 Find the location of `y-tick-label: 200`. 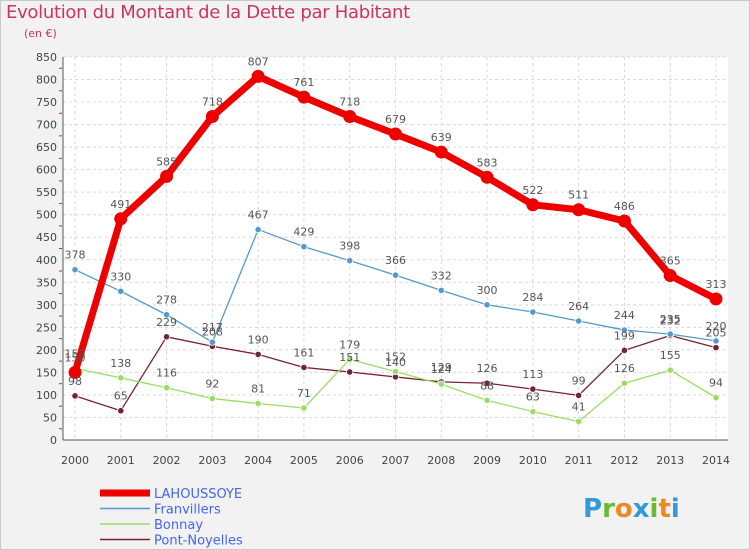

y-tick-label: 200 is located at coordinates (46, 350).